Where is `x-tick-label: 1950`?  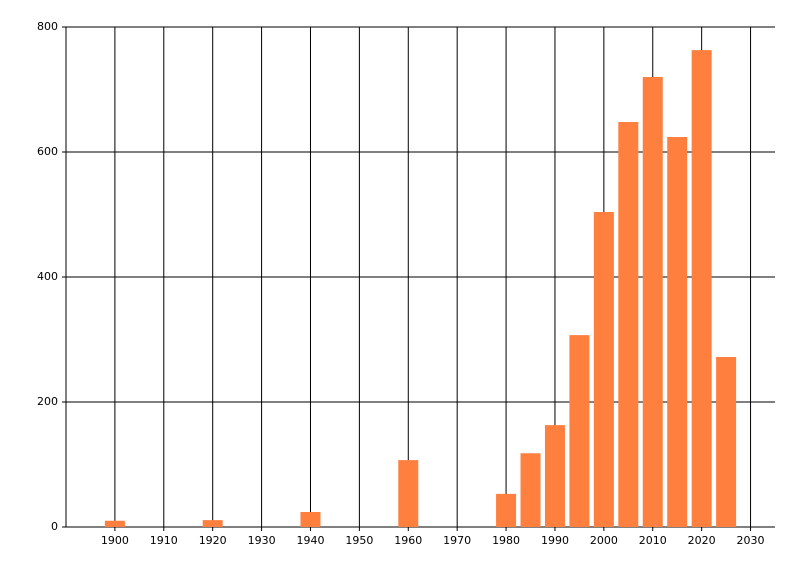
x-tick-label: 1950 is located at coordinates (359, 540).